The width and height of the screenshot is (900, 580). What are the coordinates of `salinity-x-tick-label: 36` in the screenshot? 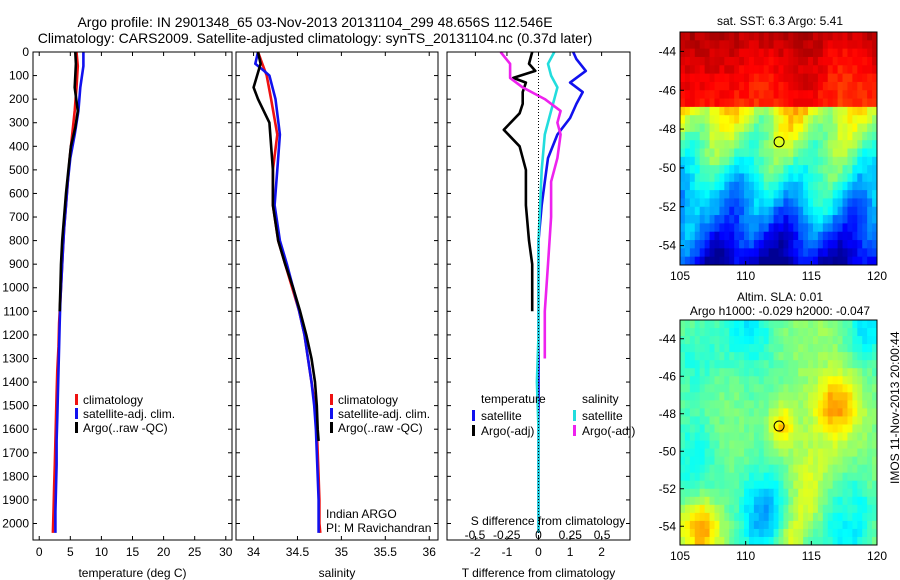 It's located at (430, 552).